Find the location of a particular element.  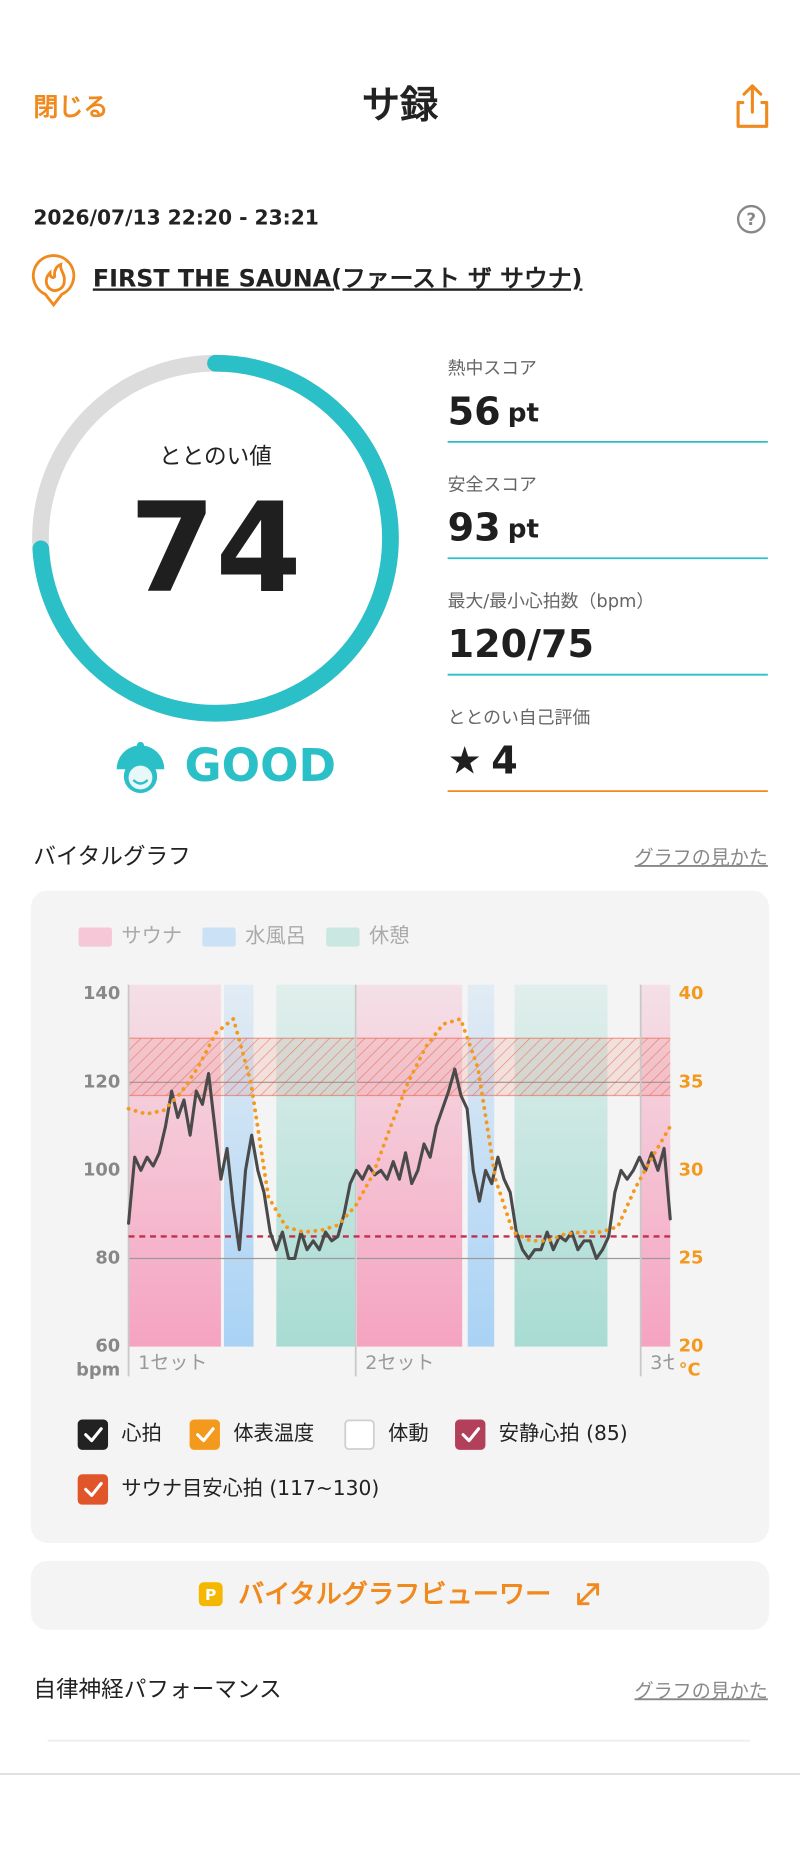

metric-value: 93 pt is located at coordinates (493, 527).